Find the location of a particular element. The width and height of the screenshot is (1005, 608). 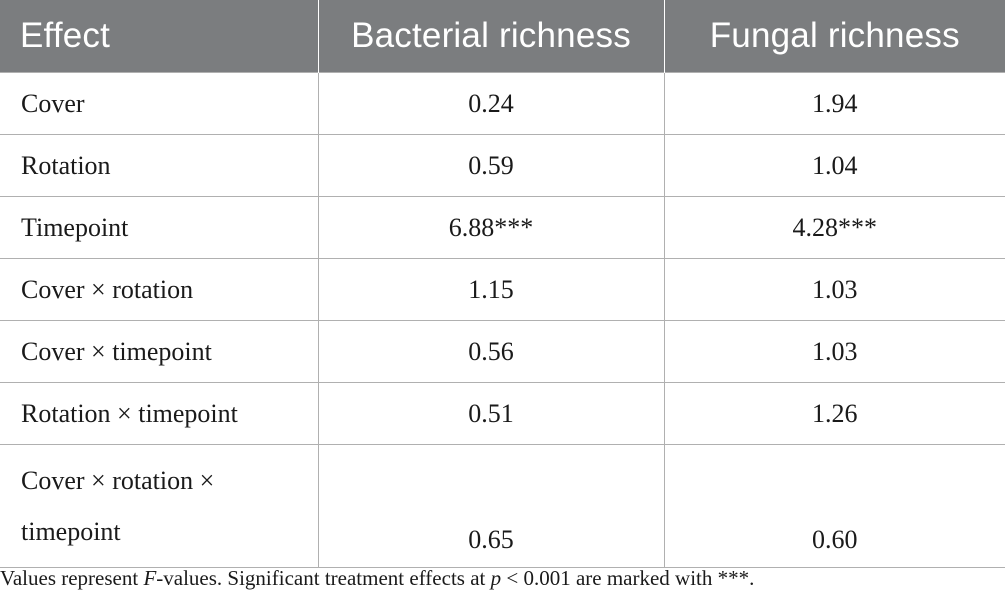

fungal-value-cell: 1.04 is located at coordinates (834, 165).